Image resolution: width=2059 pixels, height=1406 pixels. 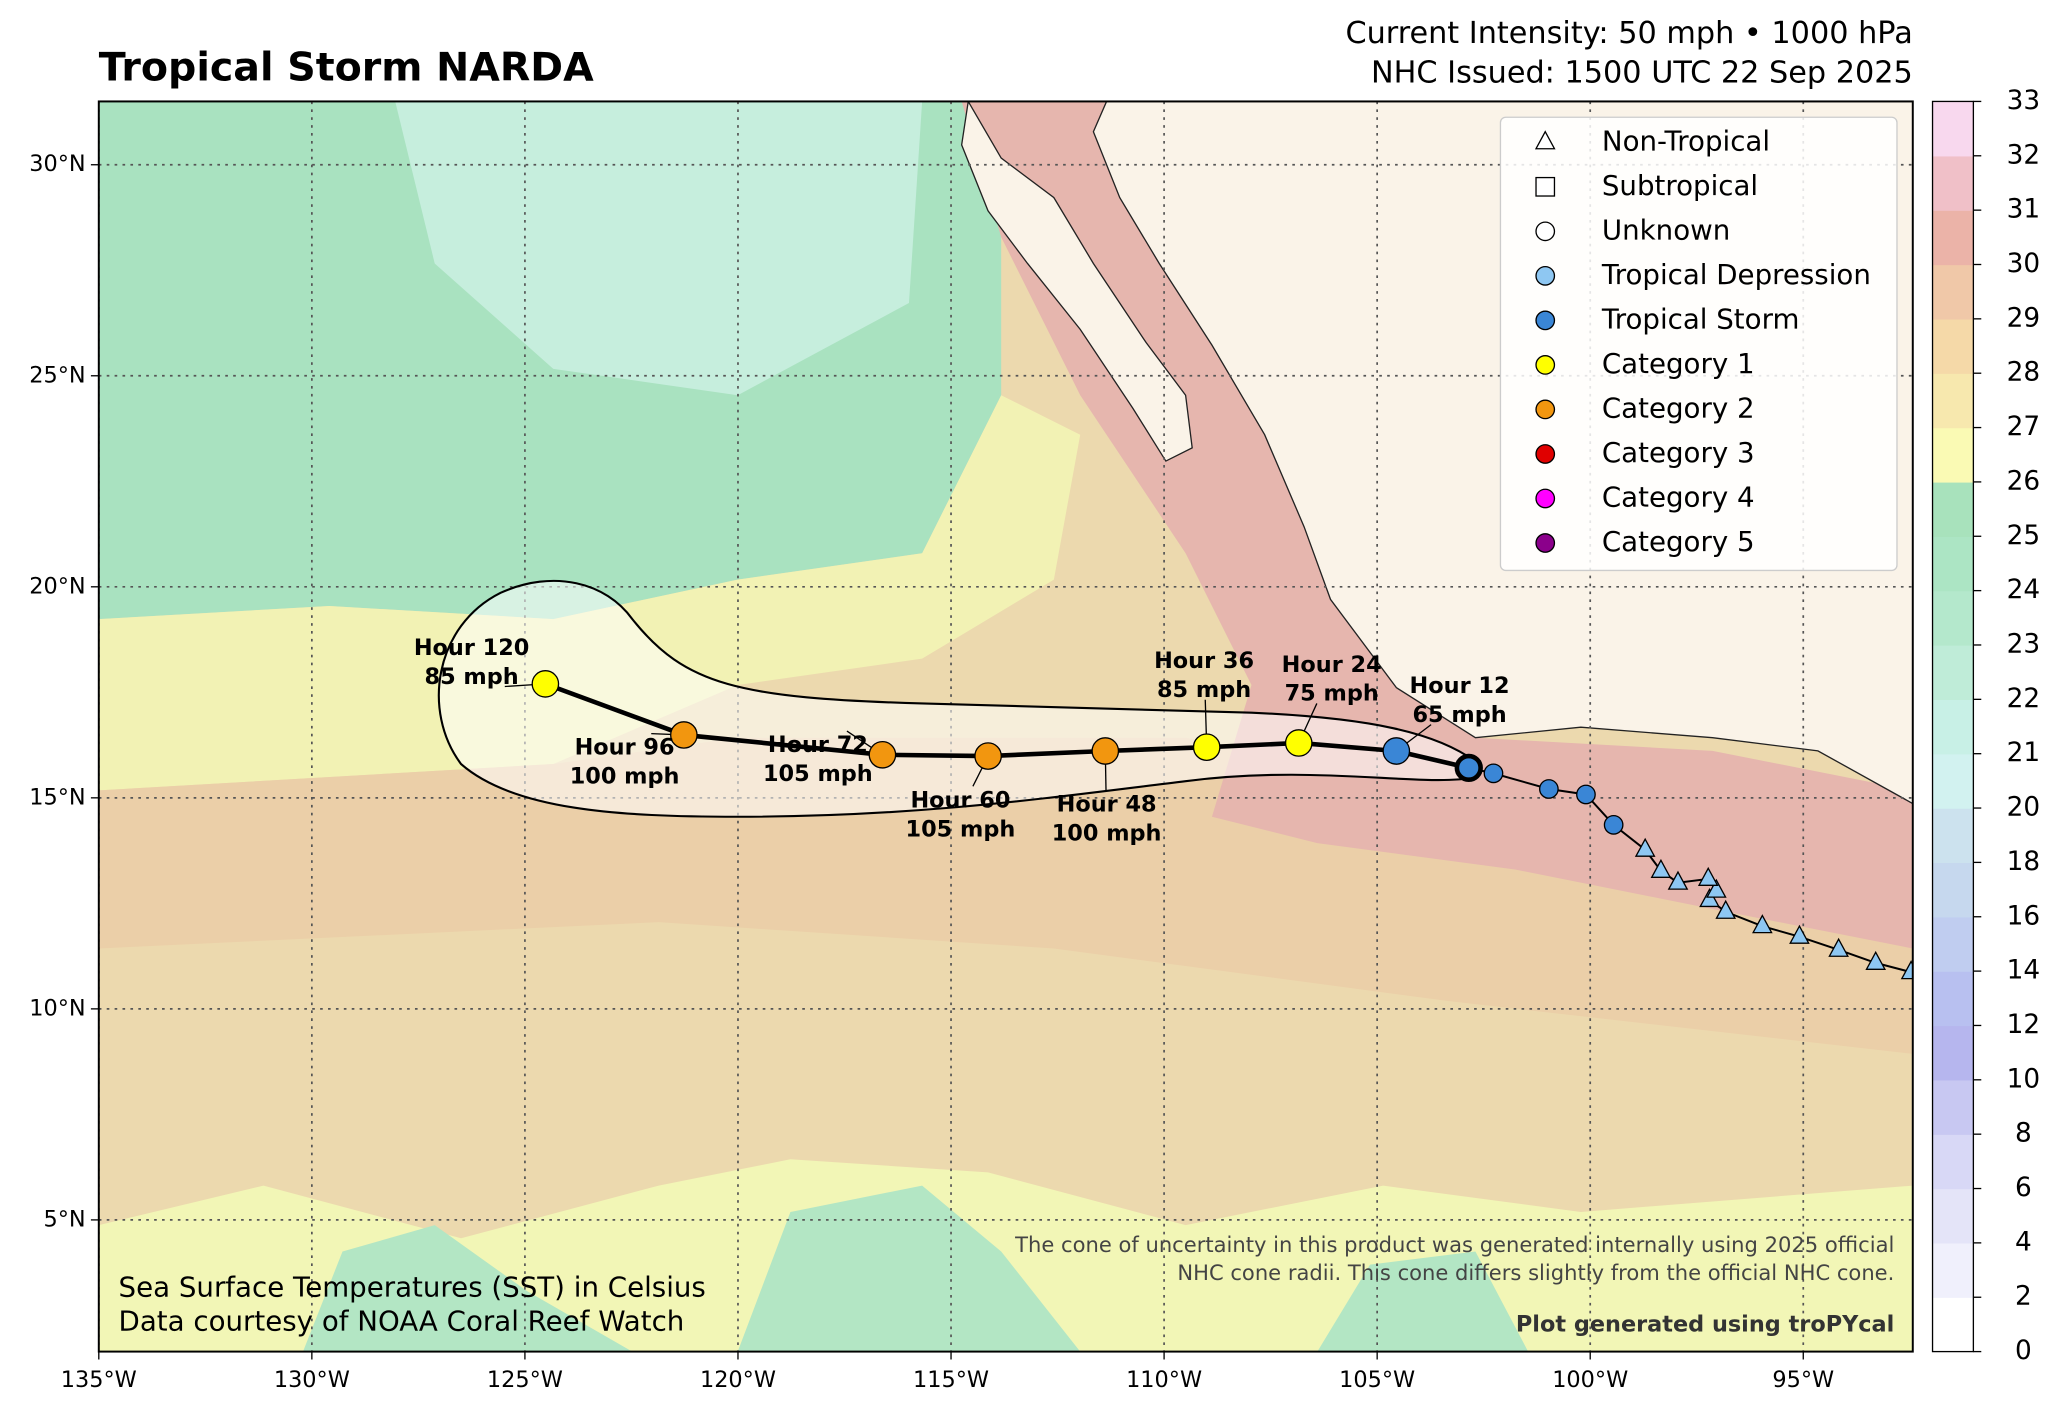 I want to click on x-tick-label: 115°W, so click(x=951, y=1380).